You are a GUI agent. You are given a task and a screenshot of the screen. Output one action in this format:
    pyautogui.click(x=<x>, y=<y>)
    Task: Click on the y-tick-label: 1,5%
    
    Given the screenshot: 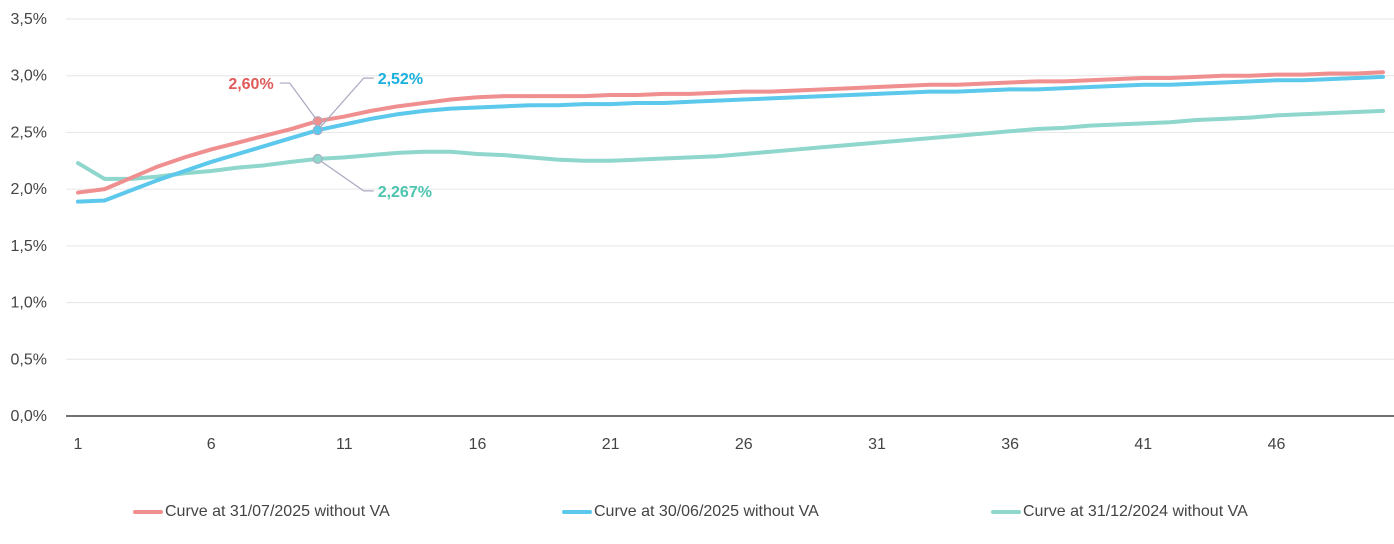 What is the action you would take?
    pyautogui.click(x=29, y=246)
    